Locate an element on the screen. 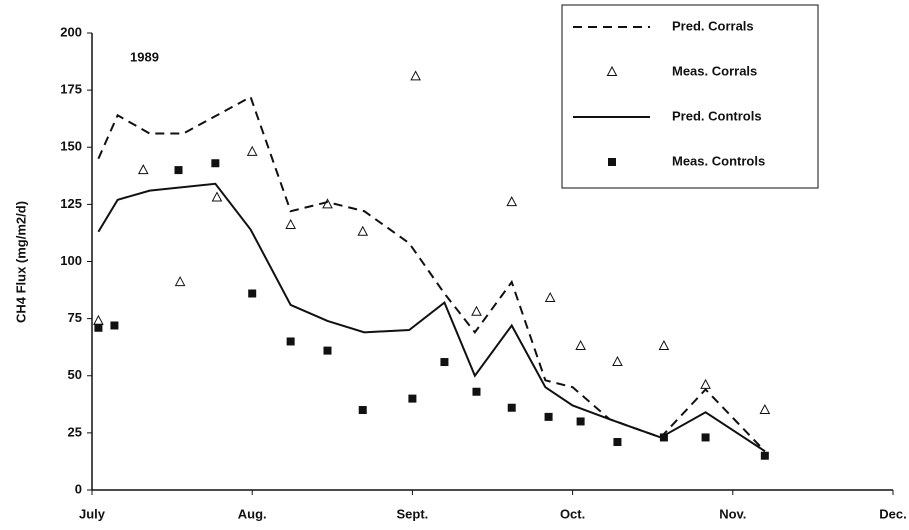 This screenshot has width=909, height=530. y-tick-label: 125 is located at coordinates (71, 203).